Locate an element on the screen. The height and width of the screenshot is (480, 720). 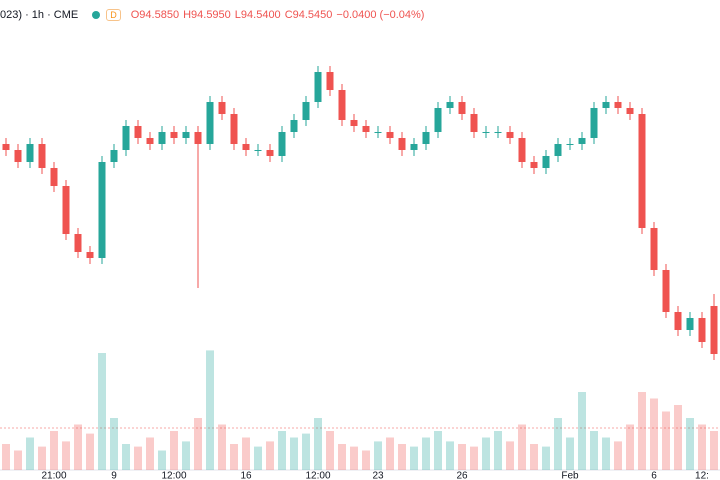
x-tick-label: Feb is located at coordinates (570, 475).